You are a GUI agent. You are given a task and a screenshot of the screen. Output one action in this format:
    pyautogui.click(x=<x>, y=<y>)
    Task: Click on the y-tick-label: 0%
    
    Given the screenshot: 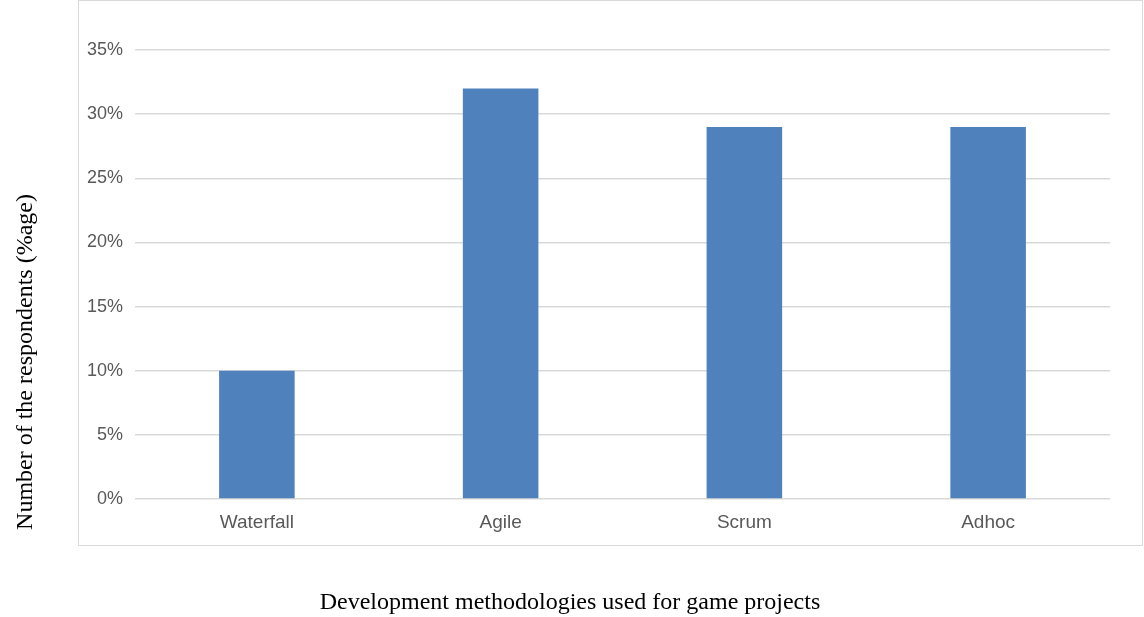 What is the action you would take?
    pyautogui.click(x=109, y=497)
    